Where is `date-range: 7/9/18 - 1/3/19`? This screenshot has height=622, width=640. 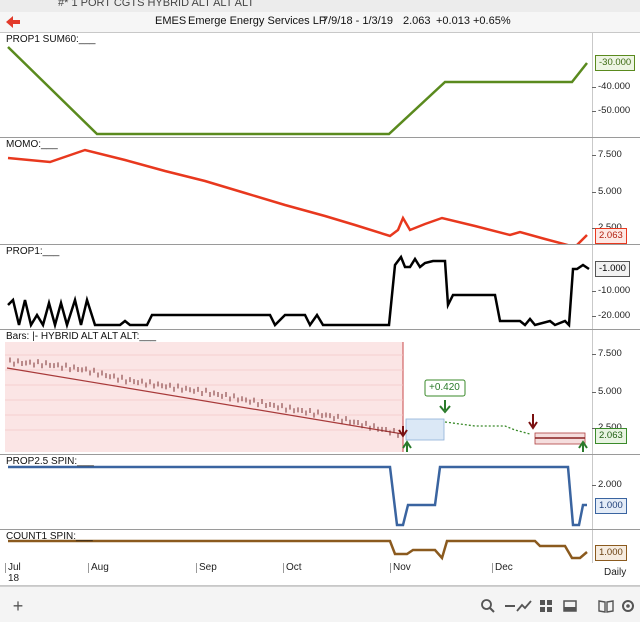 date-range: 7/9/18 - 1/3/19 is located at coordinates (357, 21).